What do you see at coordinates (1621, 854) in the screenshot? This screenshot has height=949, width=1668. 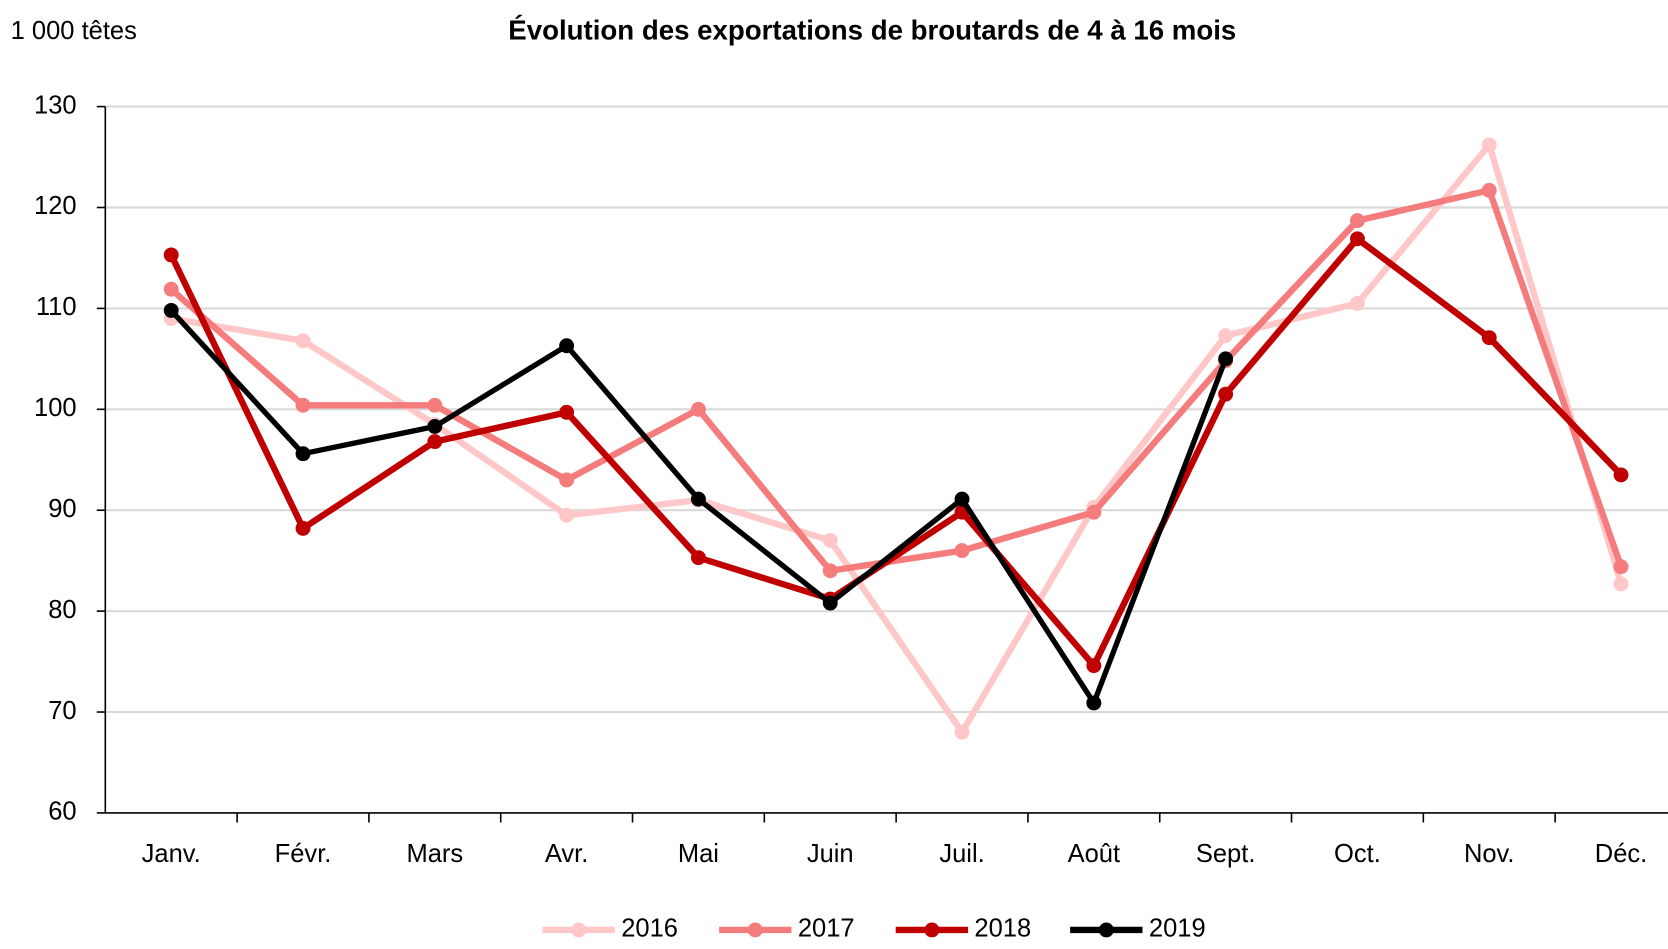 I see `x-tick-label: Déc.` at bounding box center [1621, 854].